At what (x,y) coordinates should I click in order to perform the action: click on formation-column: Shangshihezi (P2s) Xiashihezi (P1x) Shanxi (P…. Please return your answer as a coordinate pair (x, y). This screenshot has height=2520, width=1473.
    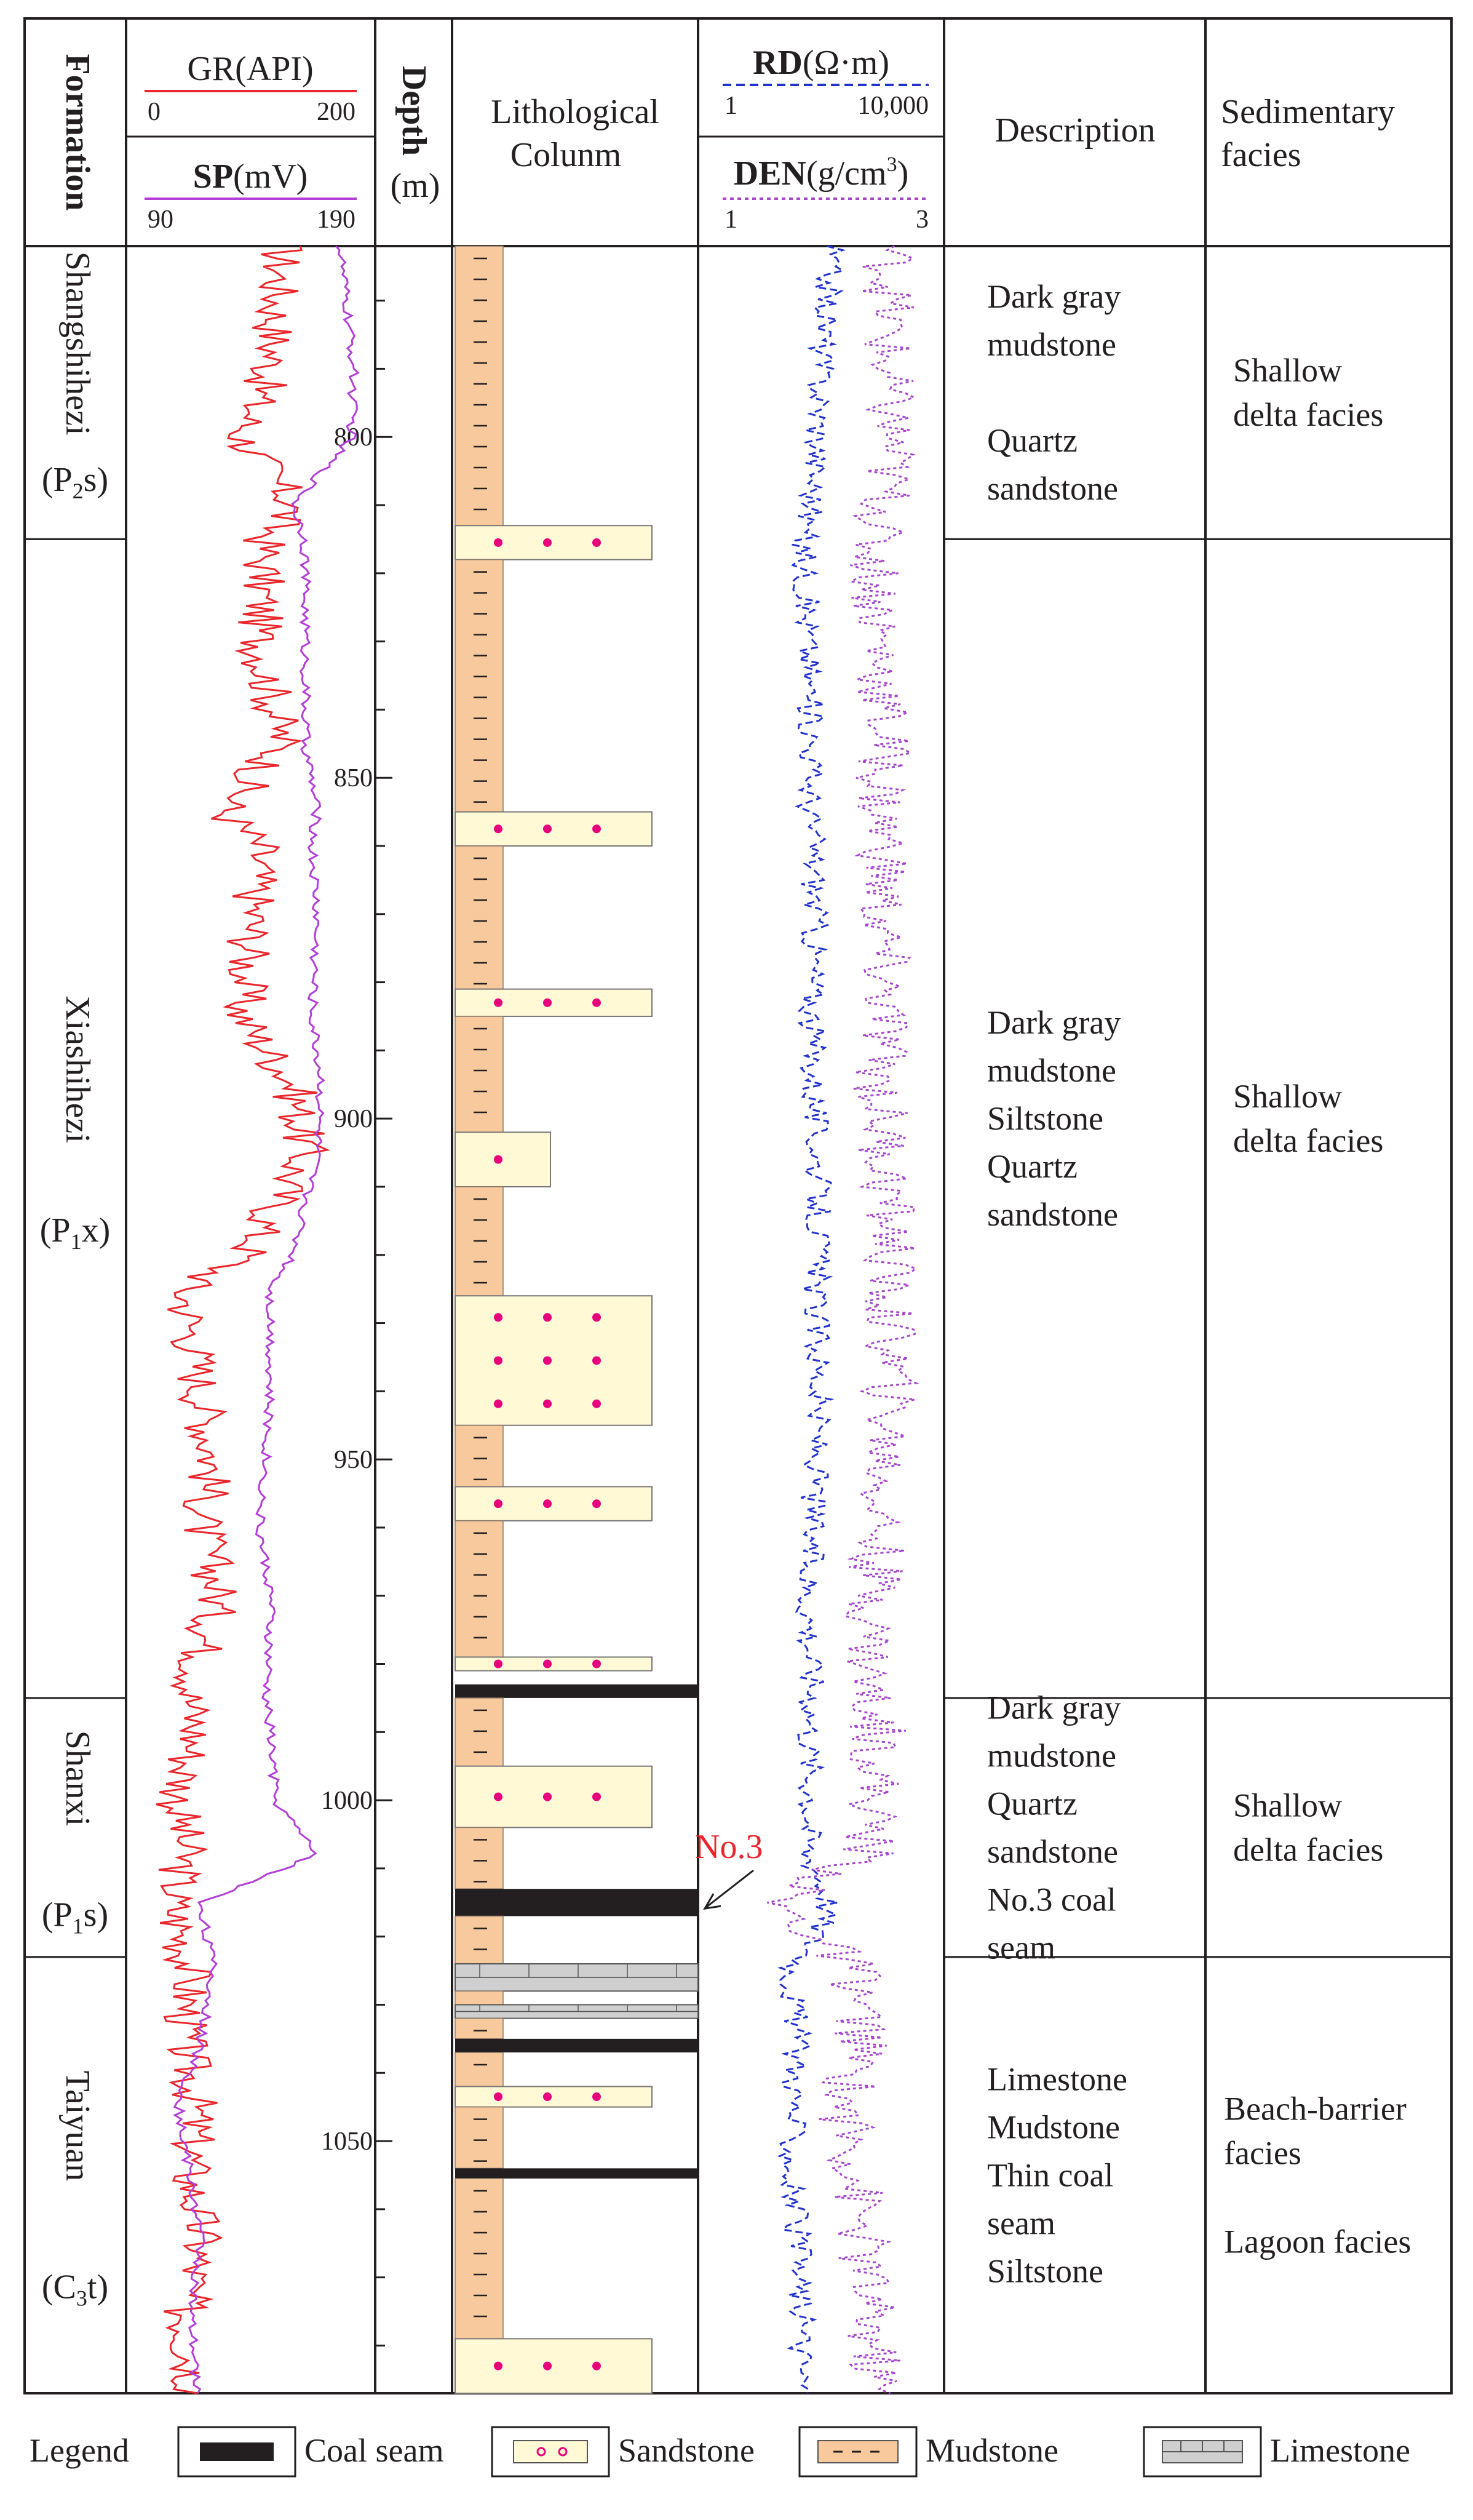
    Looking at the image, I should click on (75, 1281).